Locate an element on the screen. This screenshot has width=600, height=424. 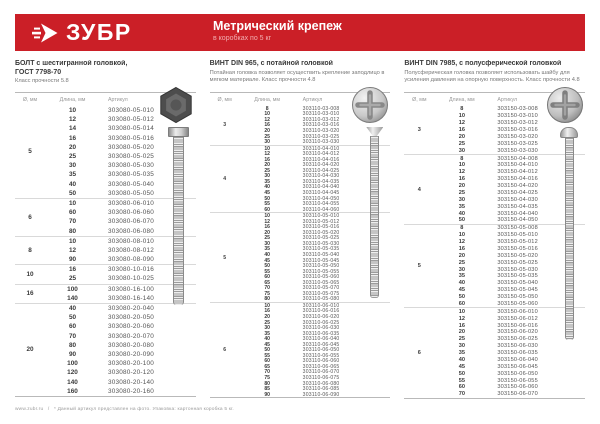
table-row: 55 303110-04-055 is located at coordinates (315, 204).